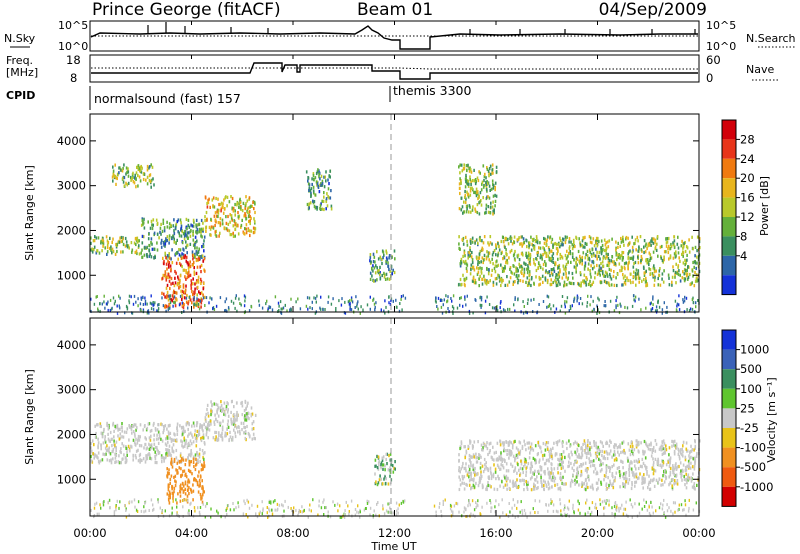  What do you see at coordinates (395, 10) in the screenshot?
I see `beam-title: Beam 01` at bounding box center [395, 10].